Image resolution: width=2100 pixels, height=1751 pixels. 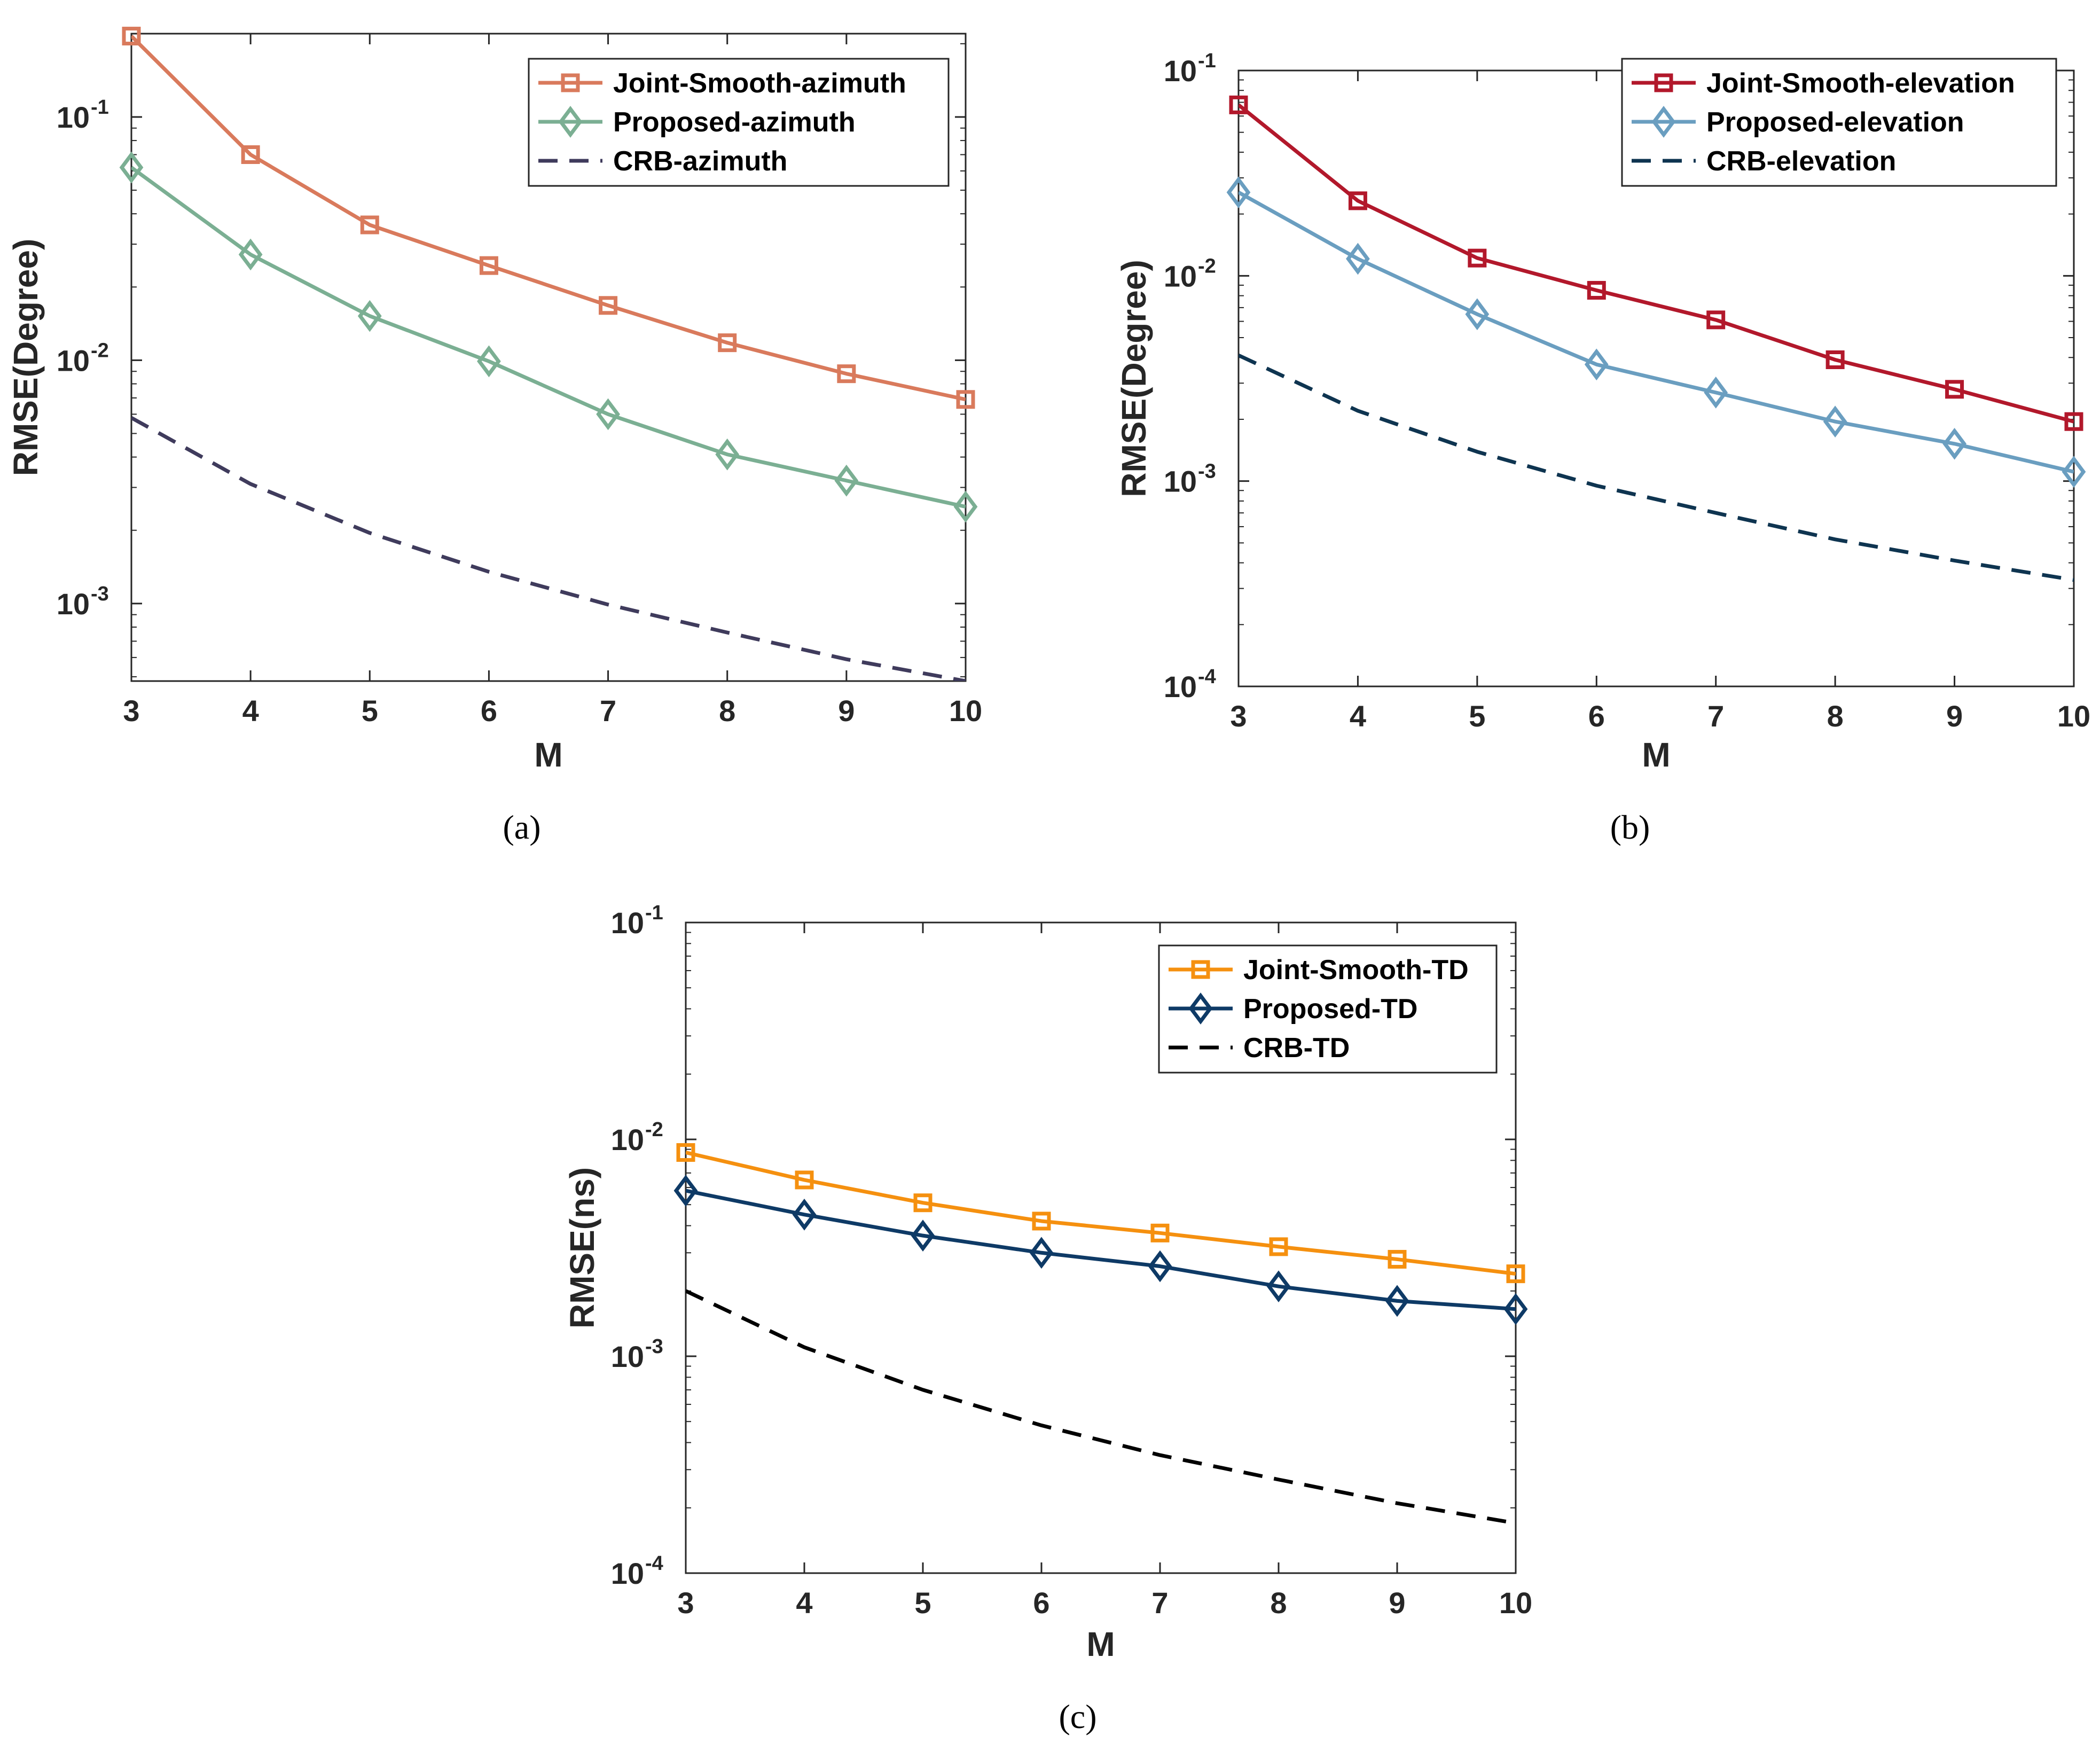 What do you see at coordinates (1397, 1603) in the screenshot?
I see `chart-c-x-tick-label: 9` at bounding box center [1397, 1603].